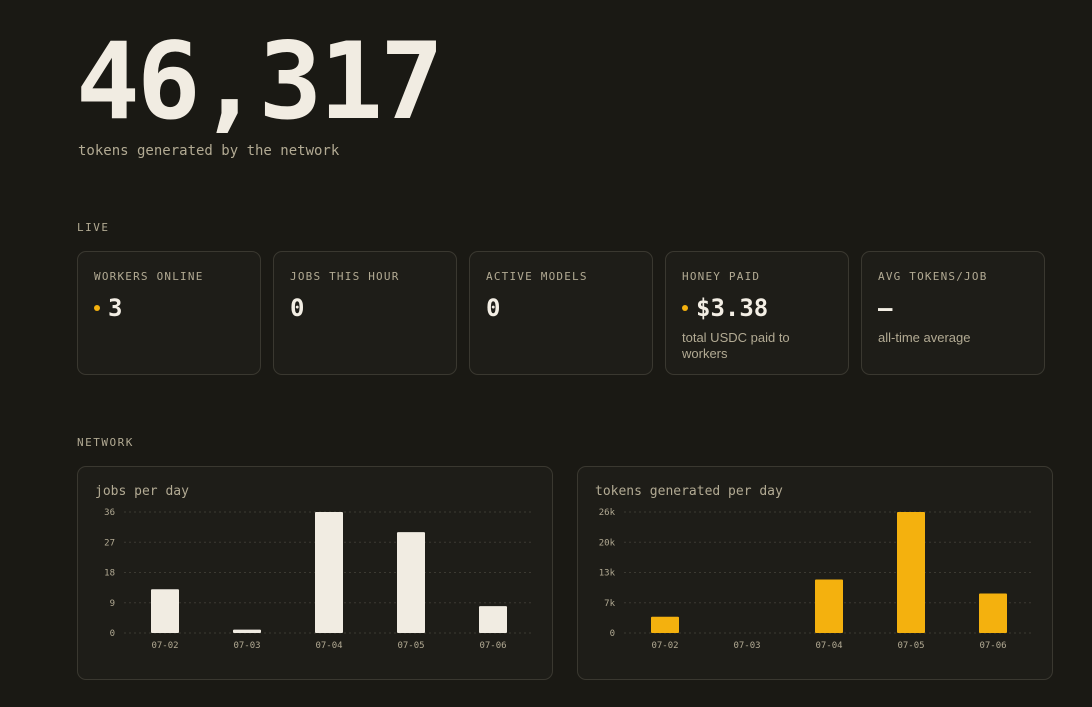 The height and width of the screenshot is (707, 1092). What do you see at coordinates (732, 308) in the screenshot?
I see `stat-value: $3.38` at bounding box center [732, 308].